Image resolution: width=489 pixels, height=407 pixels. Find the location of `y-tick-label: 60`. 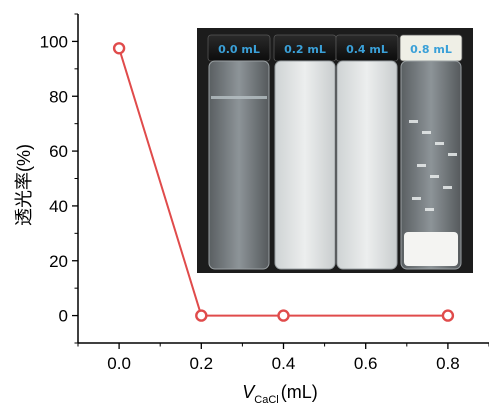

y-tick-label: 60 is located at coordinates (58, 151).